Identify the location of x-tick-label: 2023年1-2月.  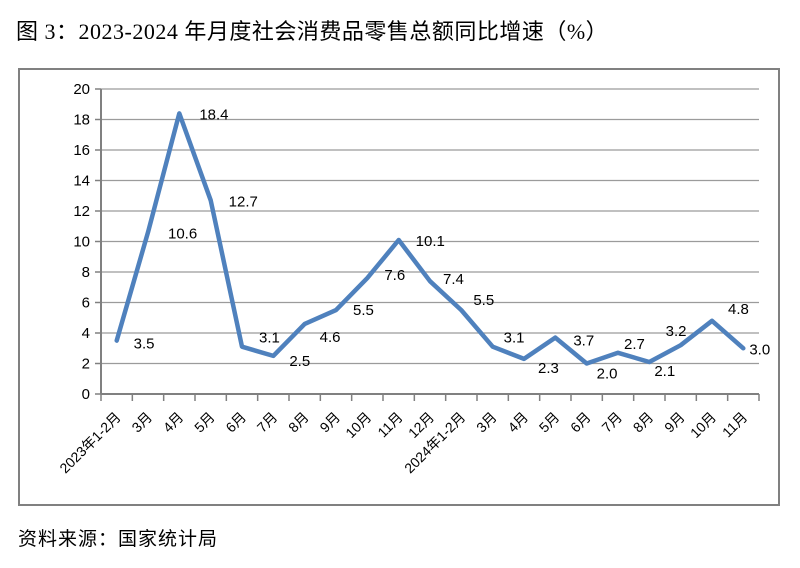
(89, 442).